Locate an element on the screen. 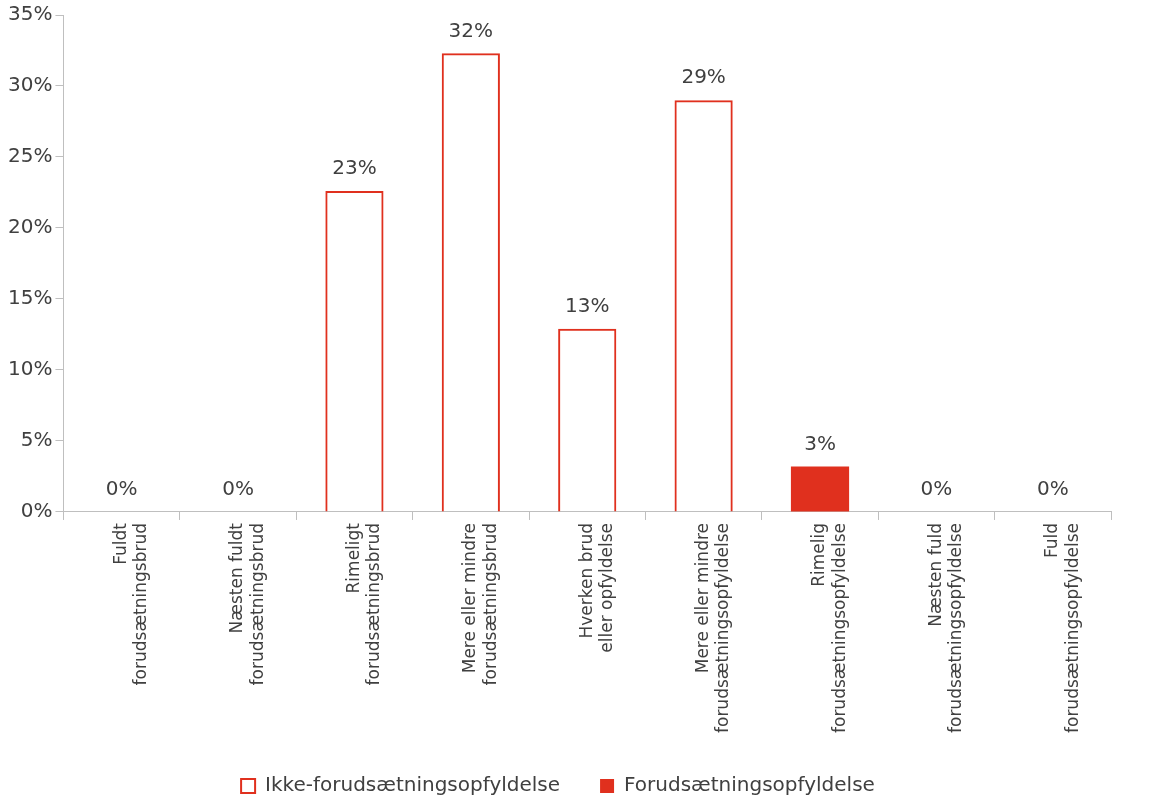 The height and width of the screenshot is (811, 1151). y-tick-label: 10% is located at coordinates (30, 368).